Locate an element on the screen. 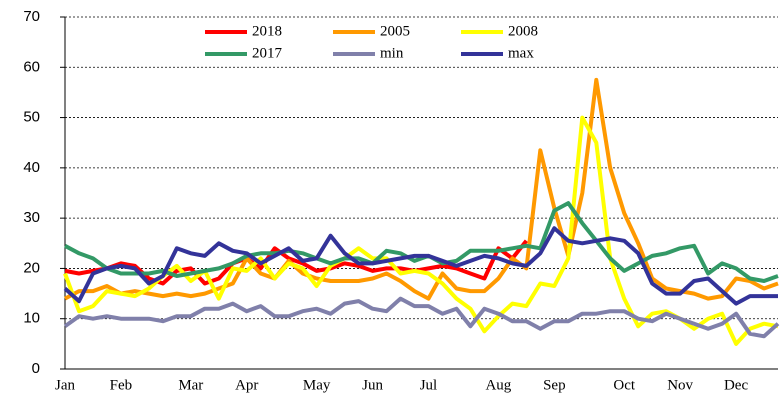  y-tick-label: 70 is located at coordinates (31, 16).